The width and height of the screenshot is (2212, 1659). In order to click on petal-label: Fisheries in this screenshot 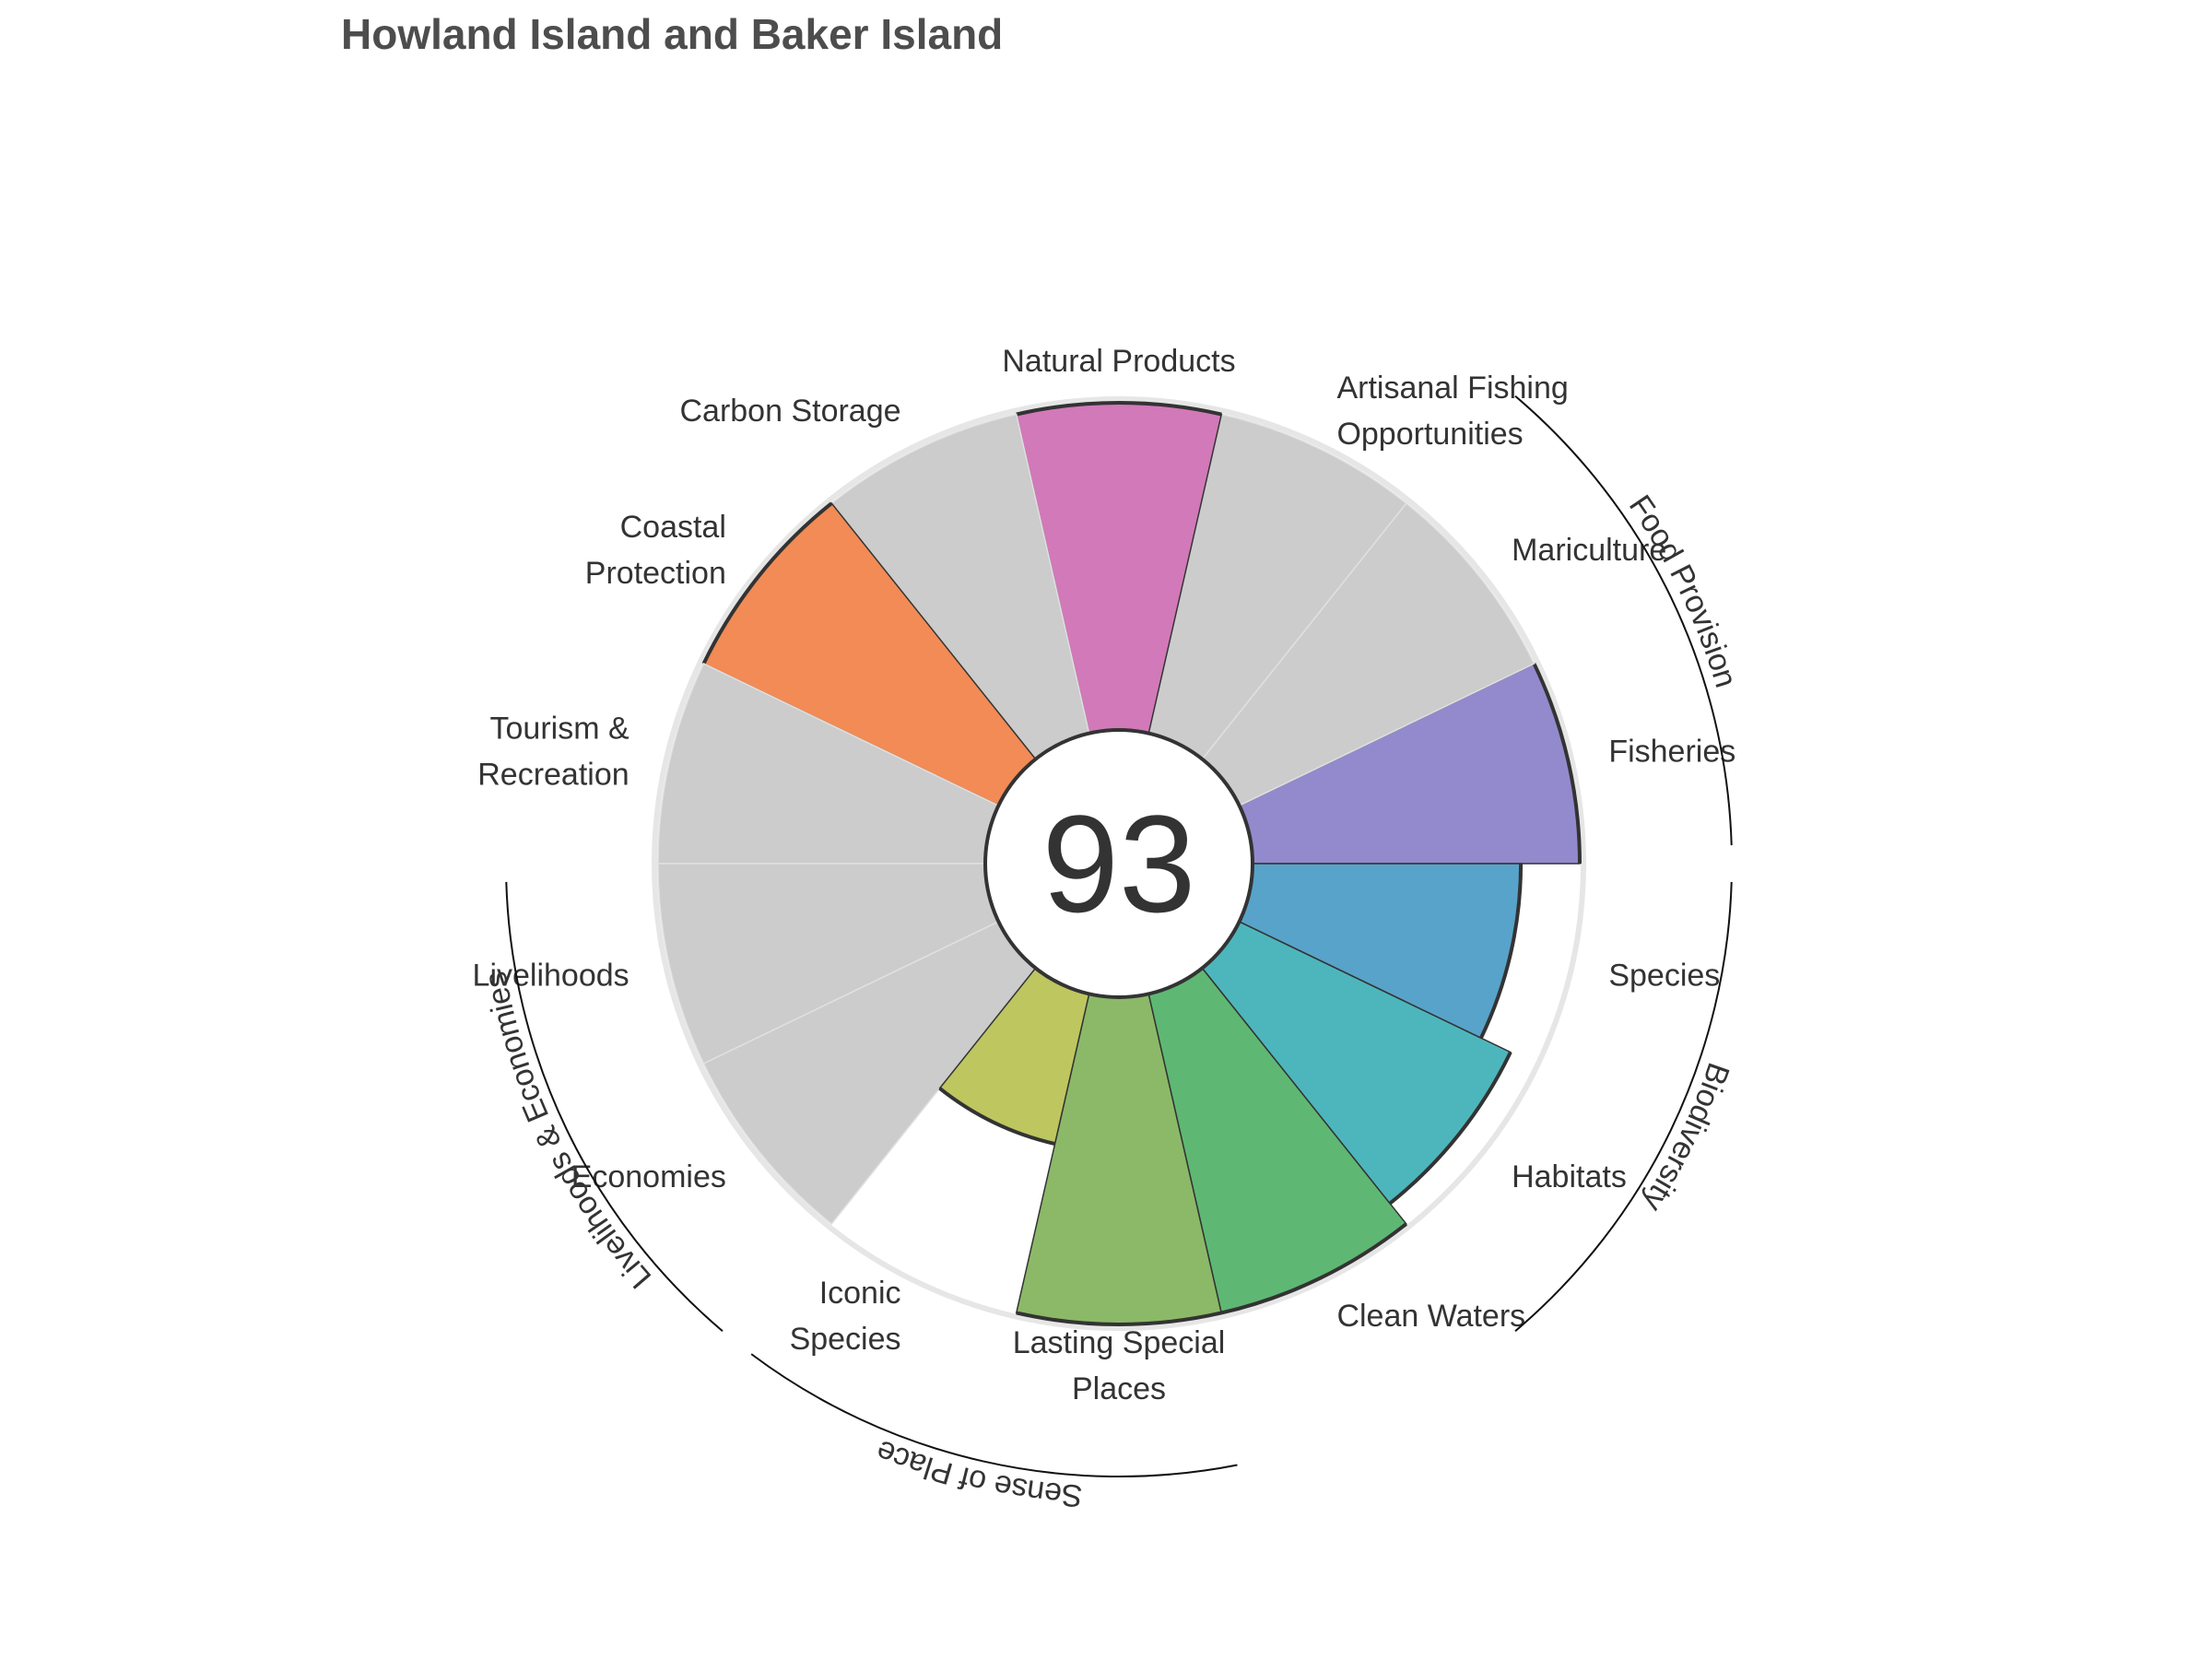, I will do `click(1671, 752)`.